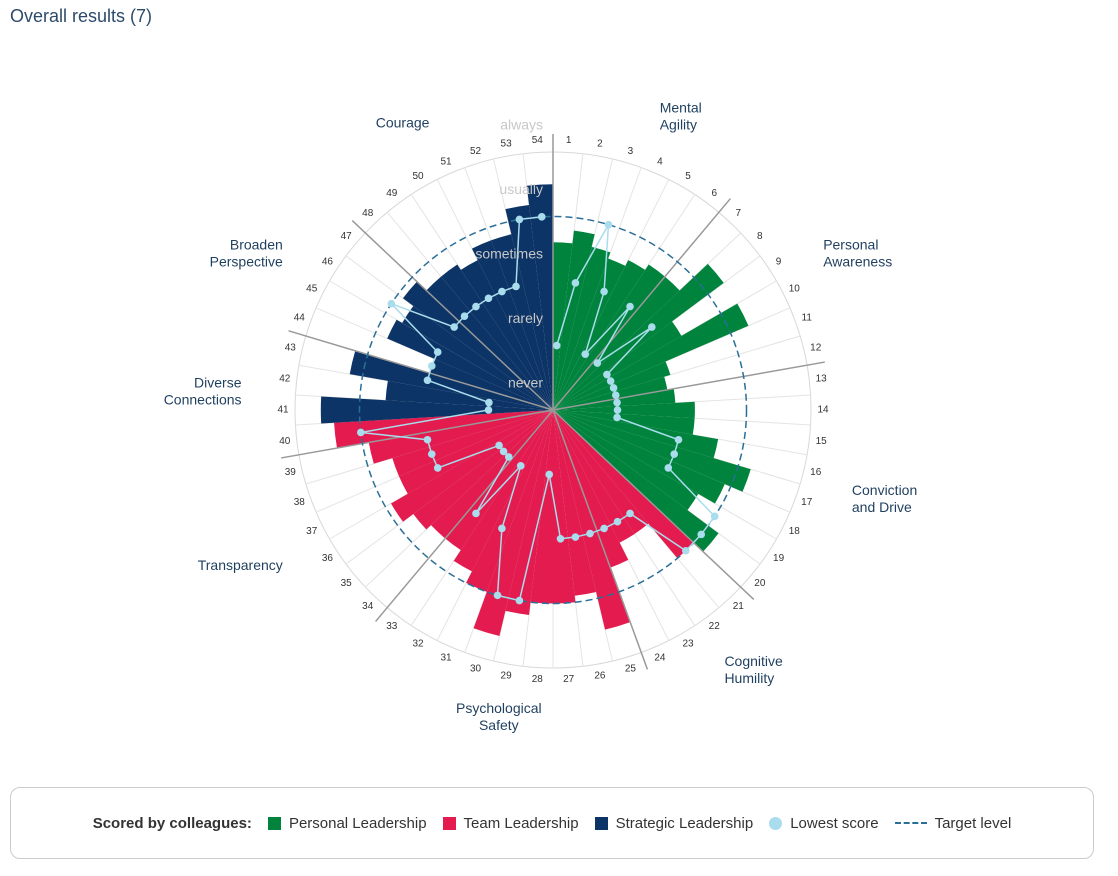  Describe the element at coordinates (507, 144) in the screenshot. I see `category-label: 53` at that location.